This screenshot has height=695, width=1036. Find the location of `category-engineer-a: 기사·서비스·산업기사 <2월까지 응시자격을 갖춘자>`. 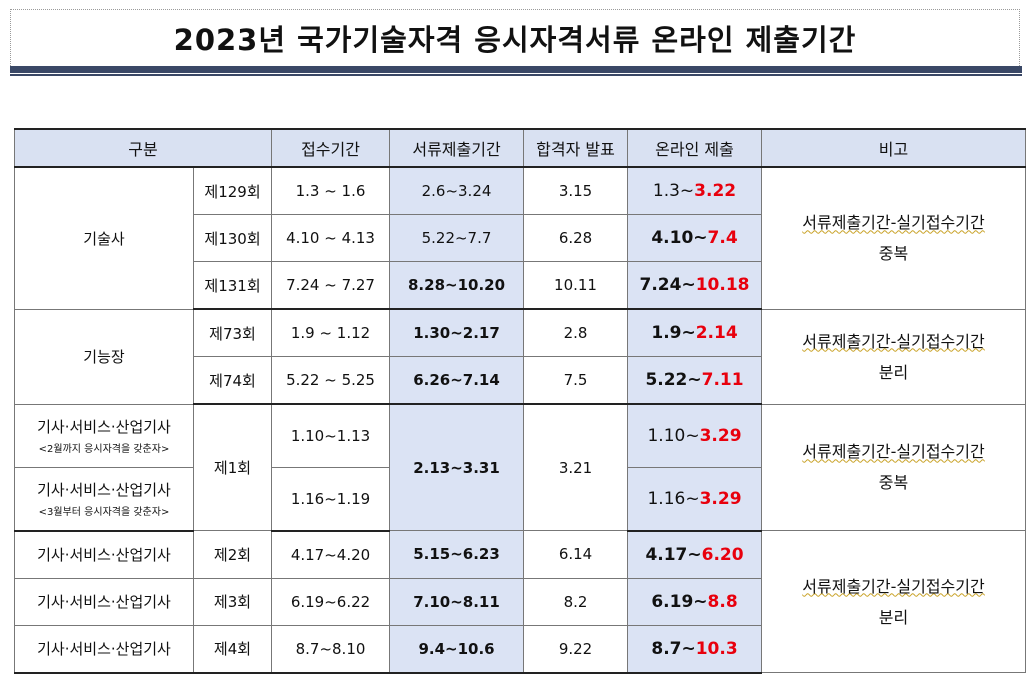

category-engineer-a: 기사·서비스·산업기사 <2월까지 응시자격을 갖춘자> is located at coordinates (104, 435).